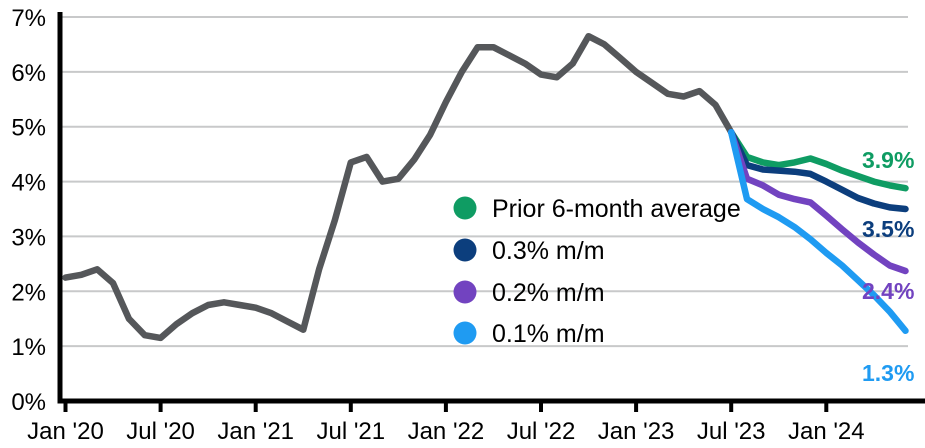  I want to click on legend-item: 0.2% m/m, so click(529, 293).